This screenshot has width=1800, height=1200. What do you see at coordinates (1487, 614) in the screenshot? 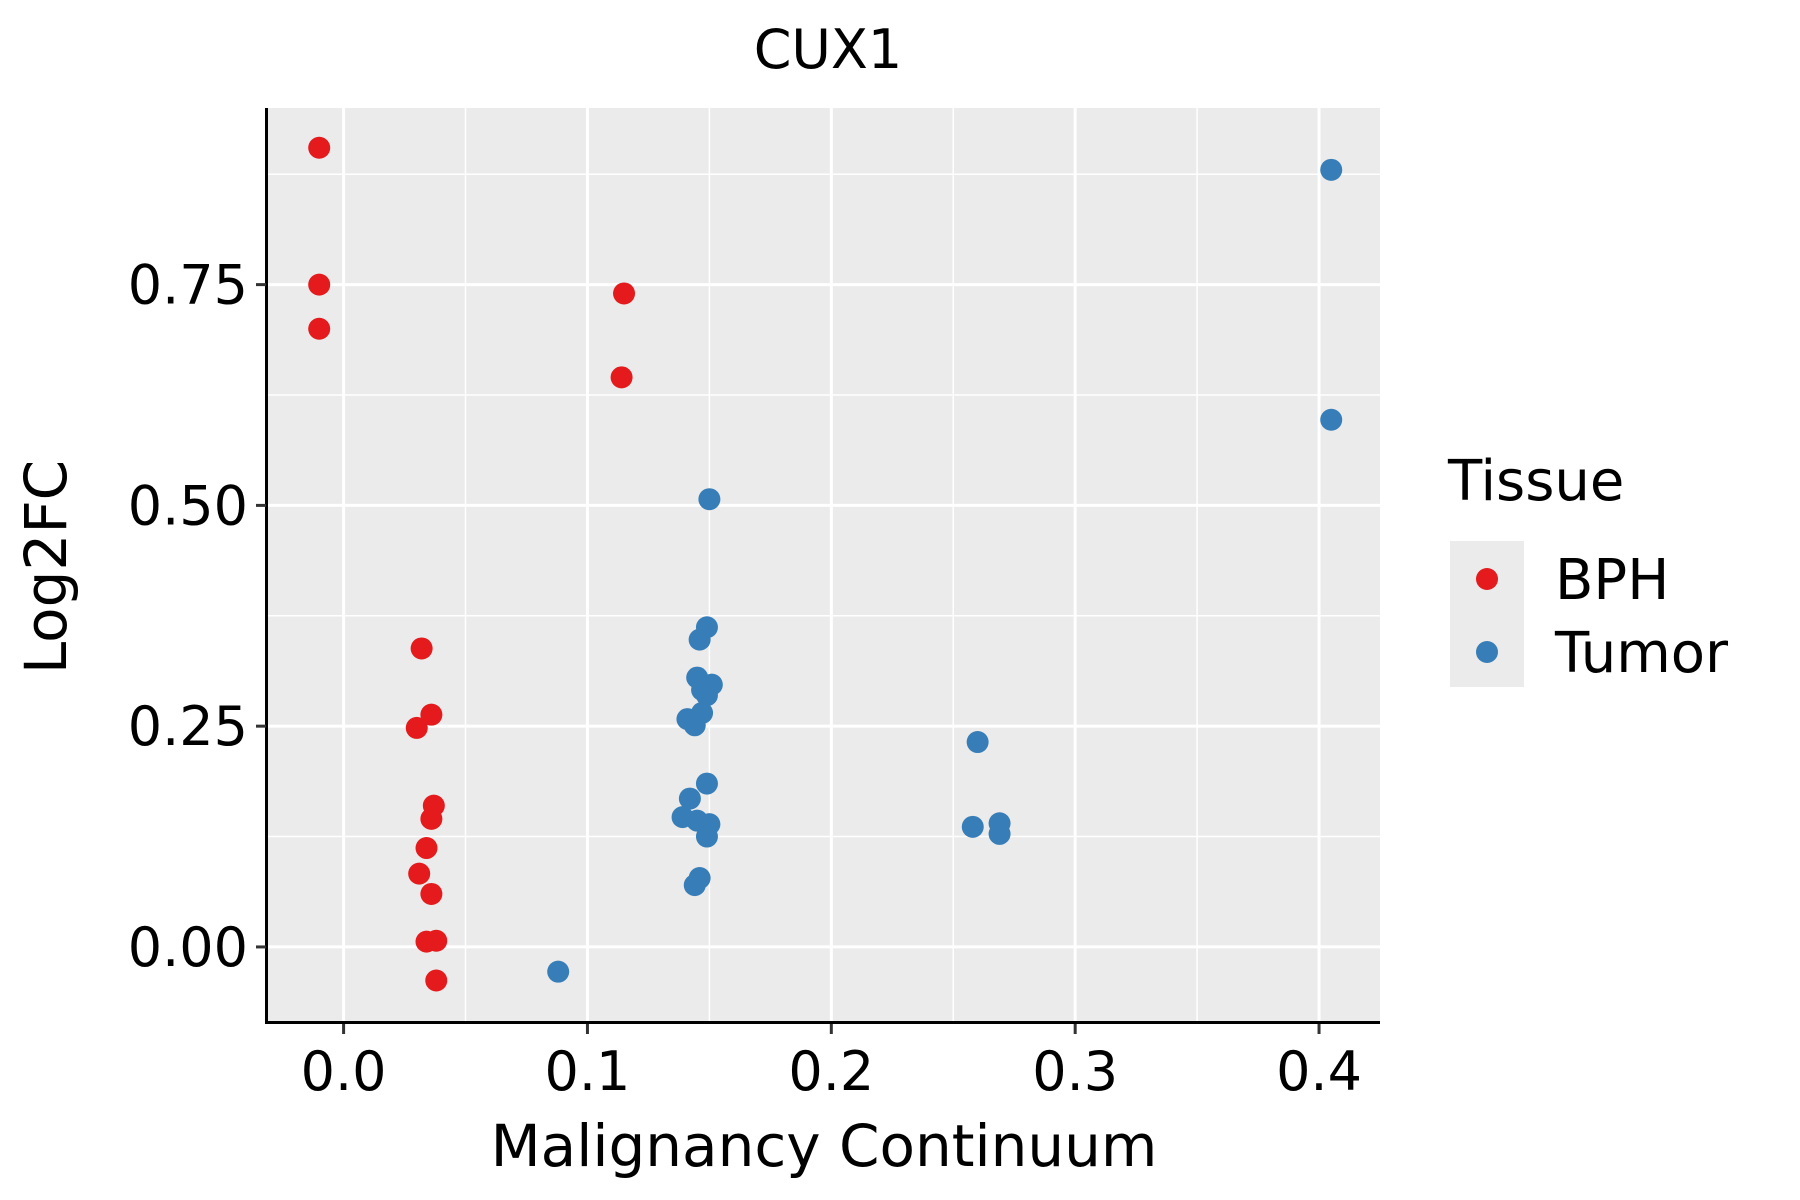
I see `legend-key-bg` at bounding box center [1487, 614].